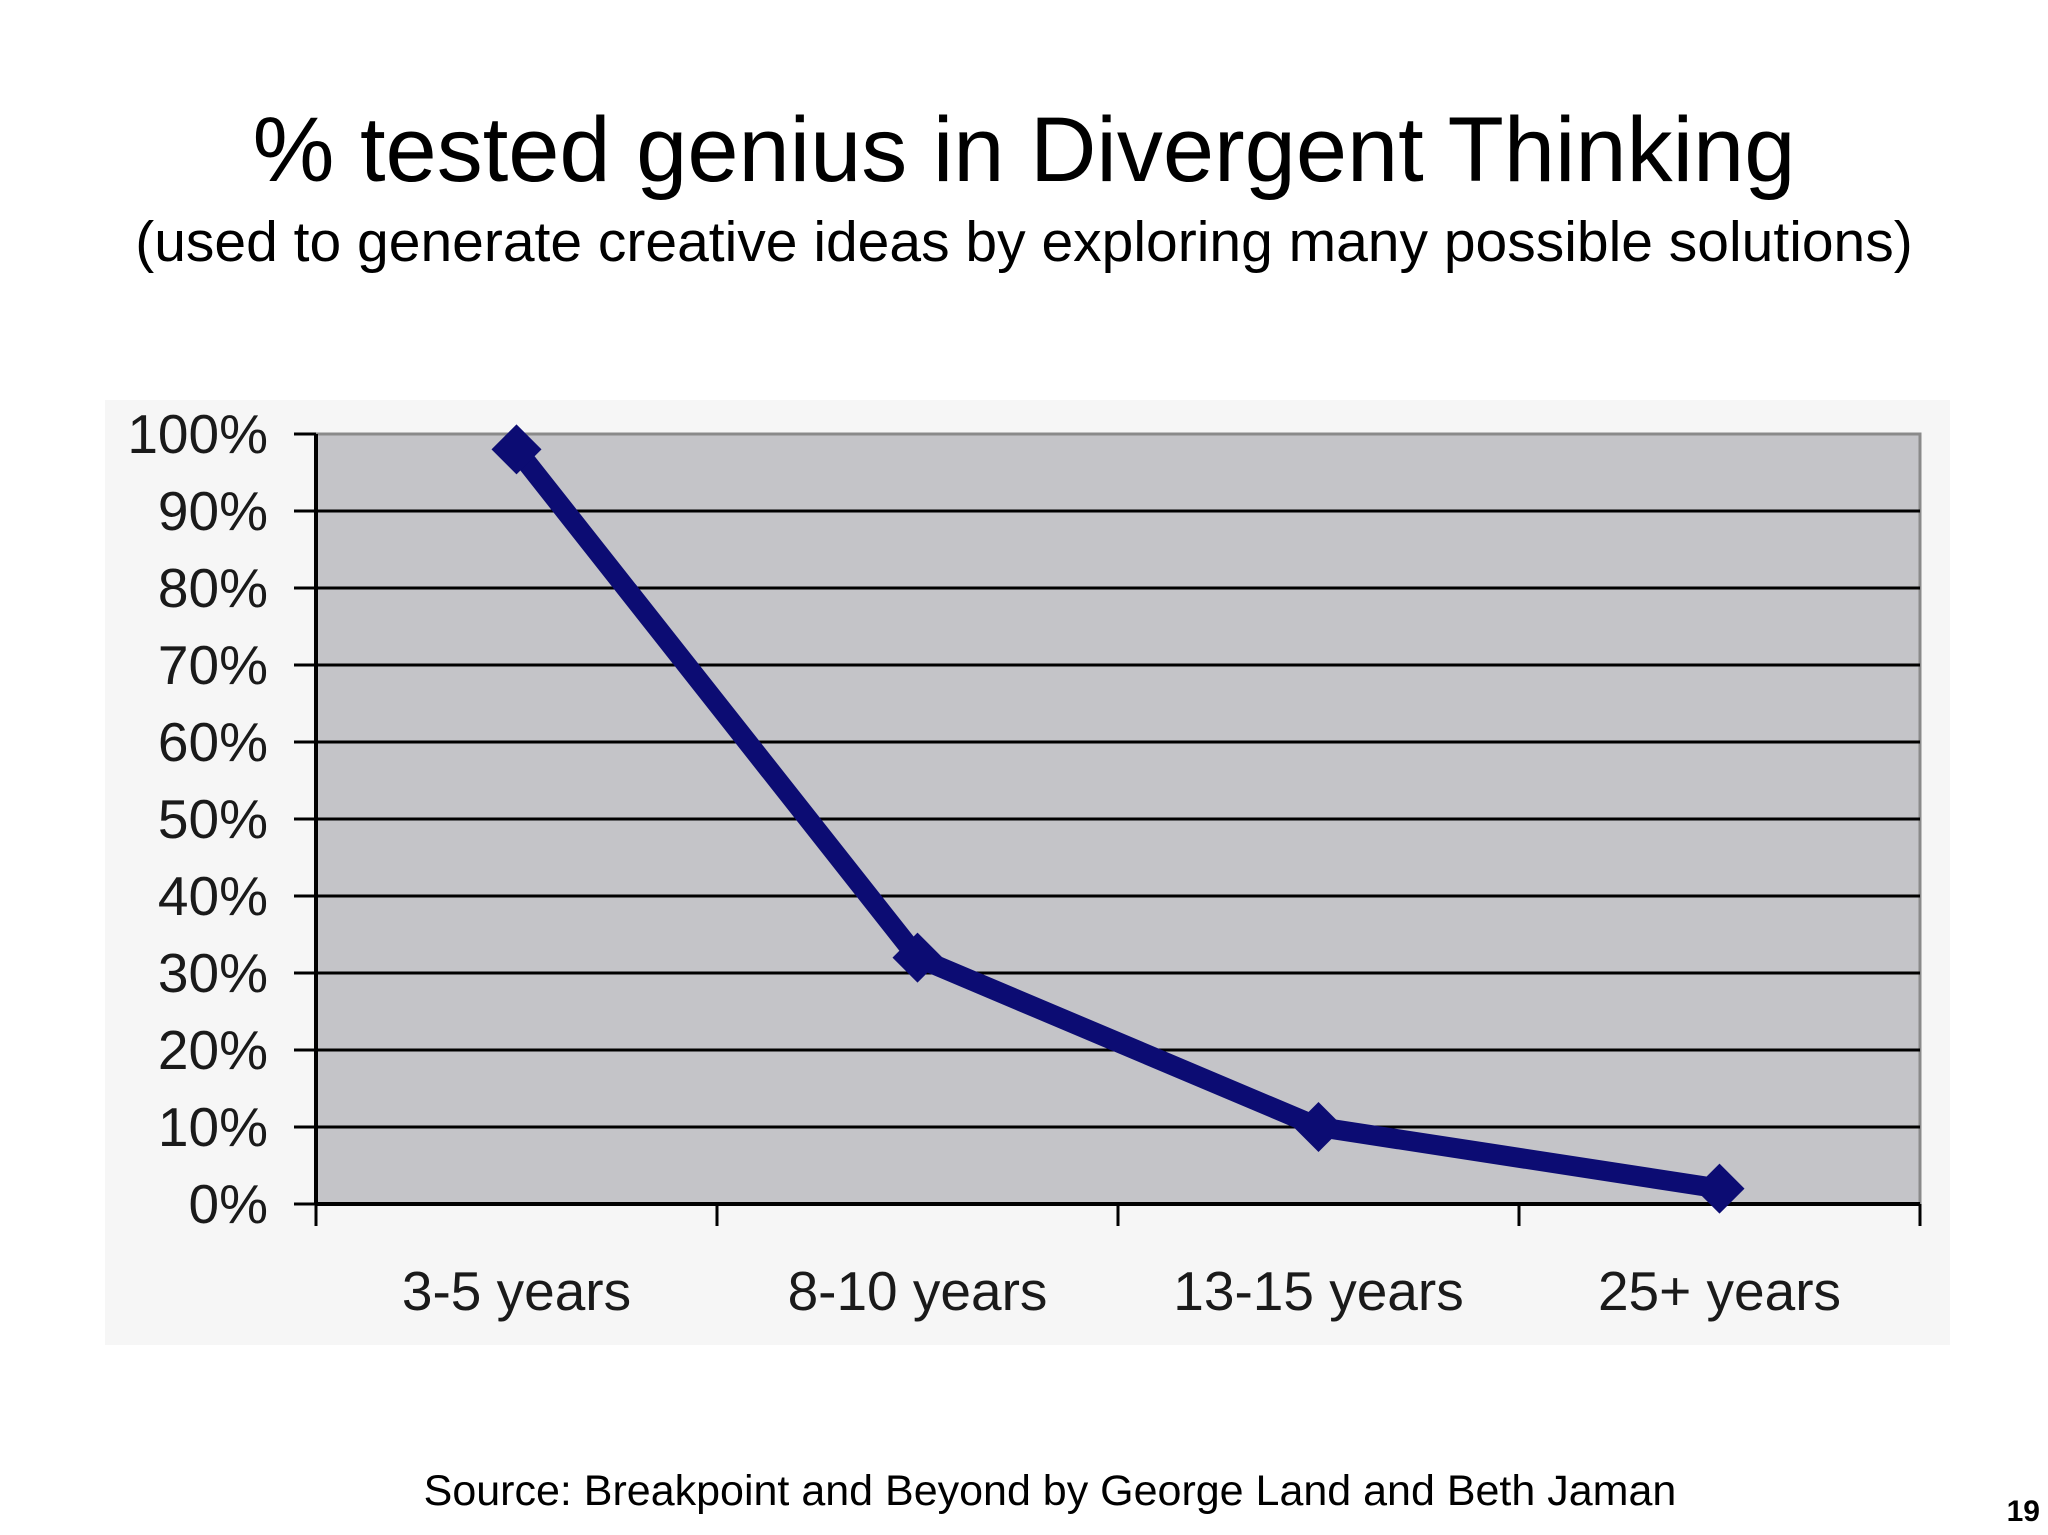 The image size is (2048, 1535). I want to click on y-tick-label: 50%, so click(213, 819).